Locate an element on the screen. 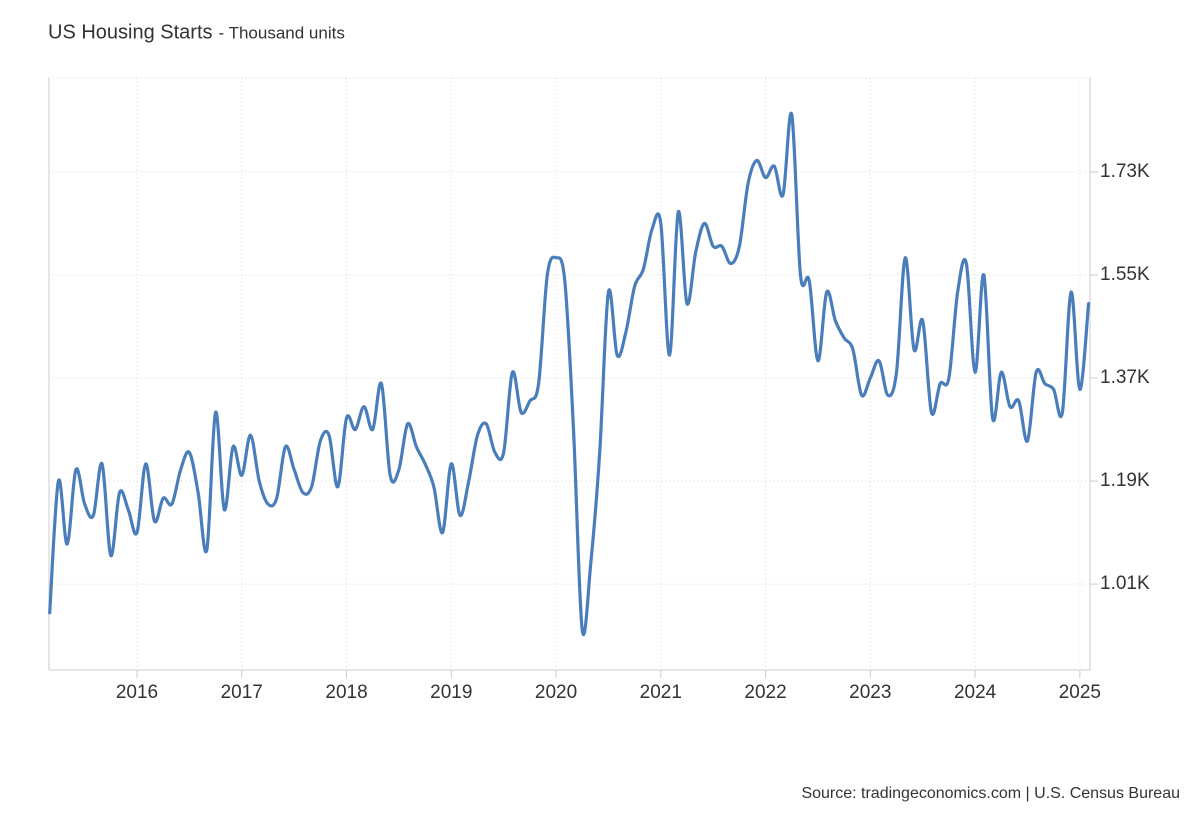 The image size is (1200, 820). y-tick-label: 1.37K is located at coordinates (1125, 377).